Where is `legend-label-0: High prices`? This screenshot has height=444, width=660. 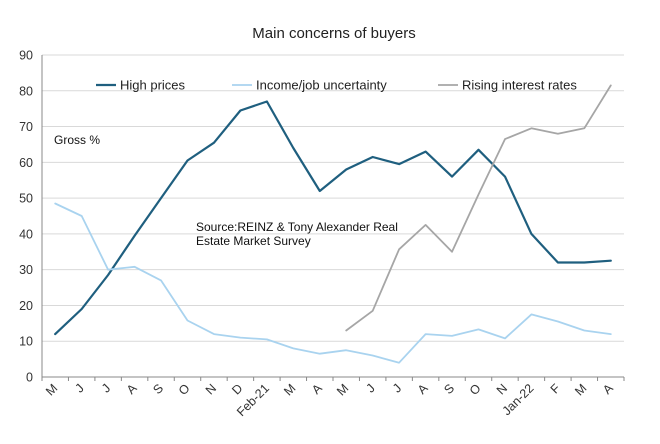
legend-label-0: High prices is located at coordinates (153, 85).